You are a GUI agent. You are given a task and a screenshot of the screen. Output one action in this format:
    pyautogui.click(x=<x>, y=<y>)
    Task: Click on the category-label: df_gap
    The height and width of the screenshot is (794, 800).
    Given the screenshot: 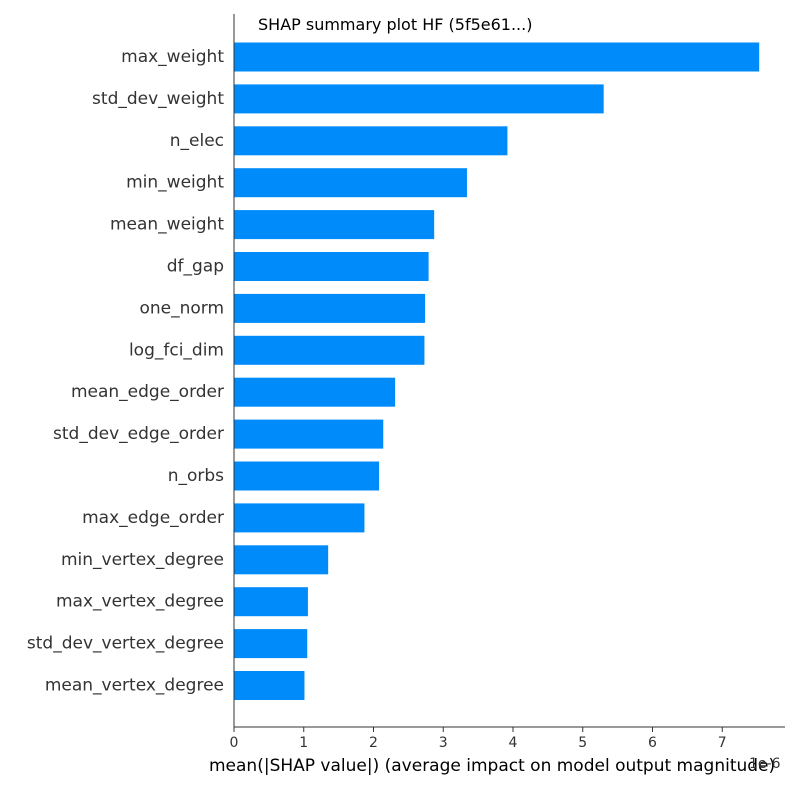 What is the action you would take?
    pyautogui.click(x=195, y=267)
    